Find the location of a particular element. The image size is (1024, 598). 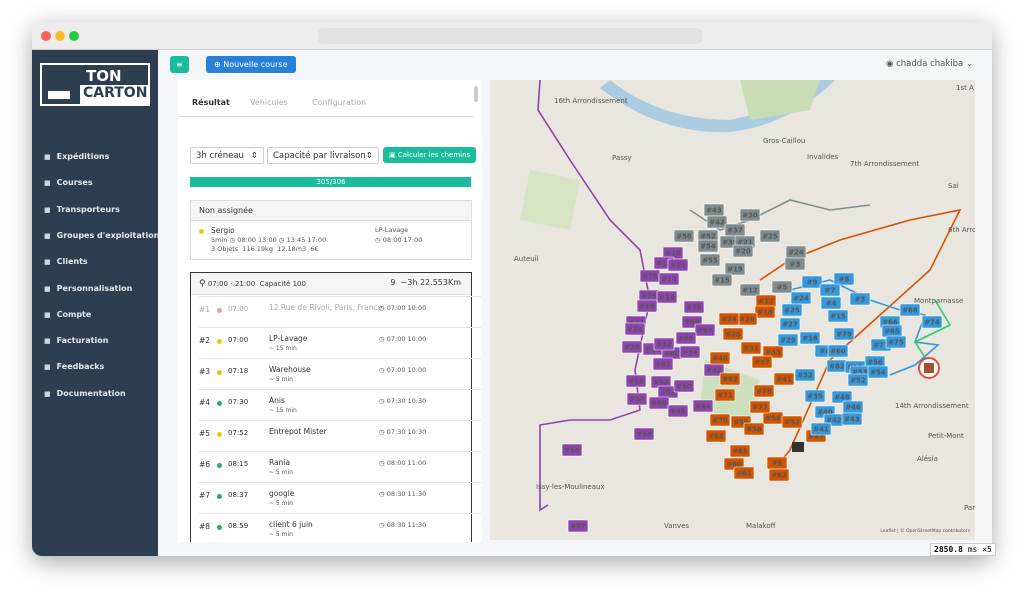

map-marker: #56 is located at coordinates (572, 450).